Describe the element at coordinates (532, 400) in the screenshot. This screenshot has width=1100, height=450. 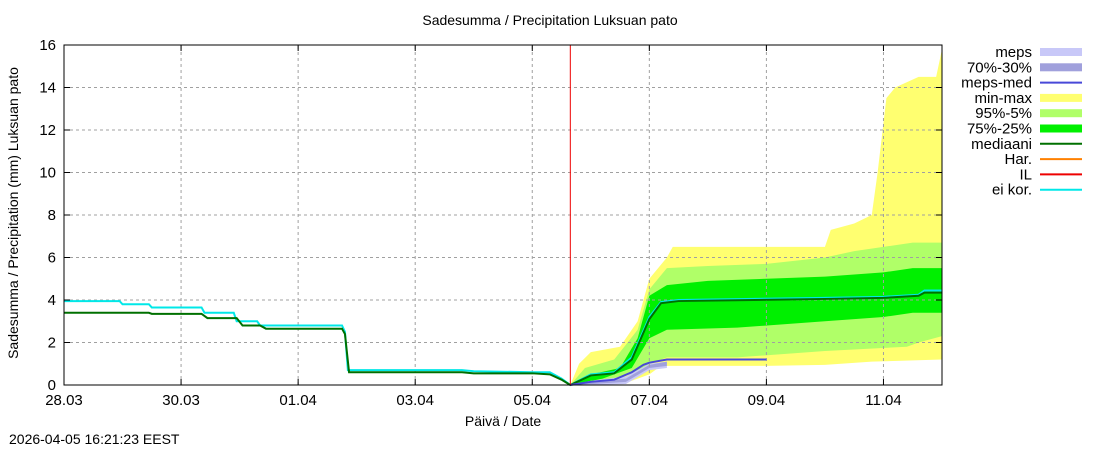
I see `x-tick-label: 05.04` at that location.